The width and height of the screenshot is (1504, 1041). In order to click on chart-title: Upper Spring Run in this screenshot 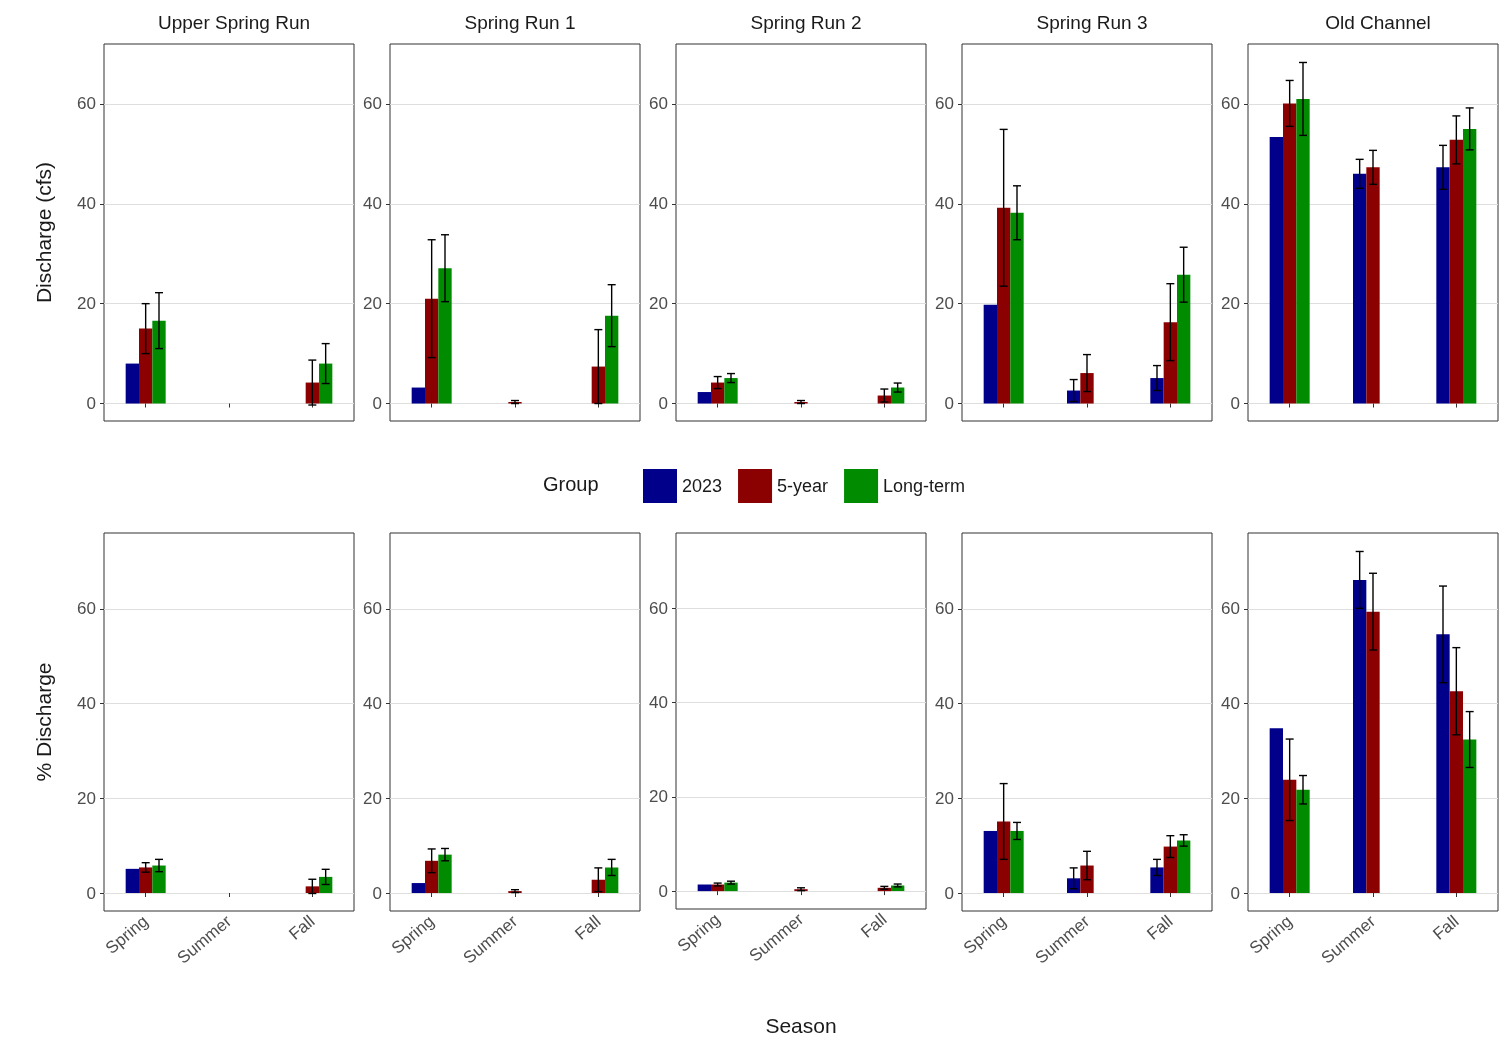, I will do `click(234, 22)`.